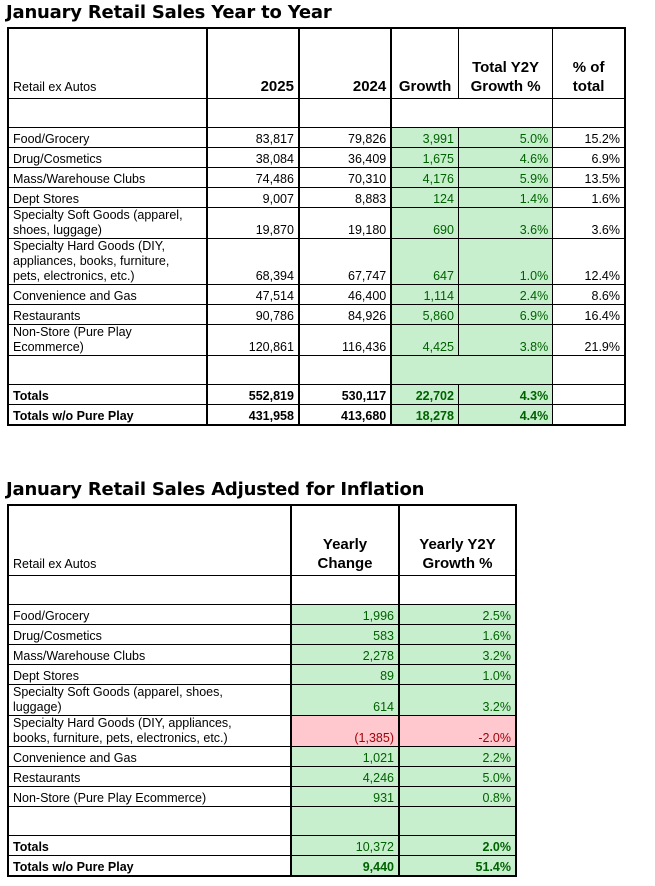 The height and width of the screenshot is (886, 655). I want to click on totals-row: Totals 552,819 530,117 22,702 4.3%, so click(316, 394).